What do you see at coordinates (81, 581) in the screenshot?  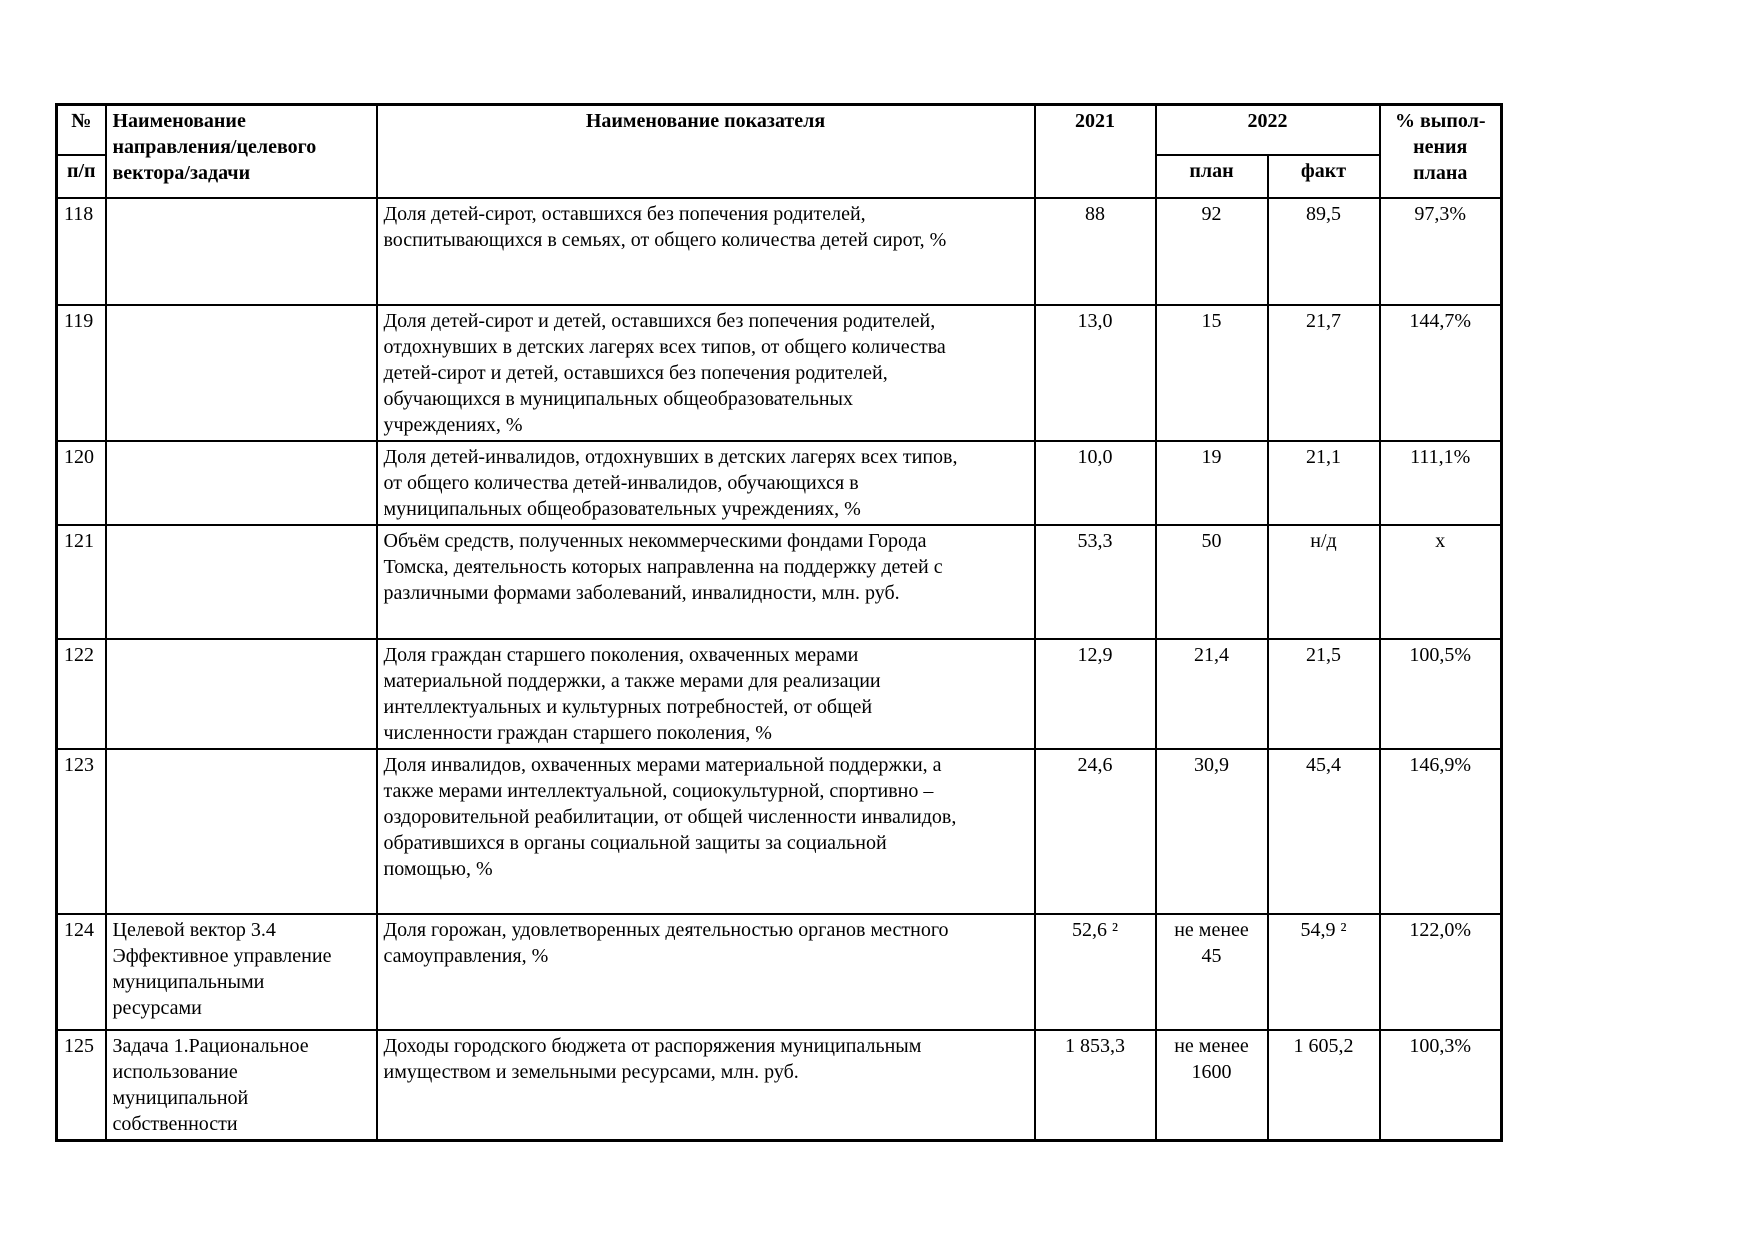 I see `row-number-cell: 121` at bounding box center [81, 581].